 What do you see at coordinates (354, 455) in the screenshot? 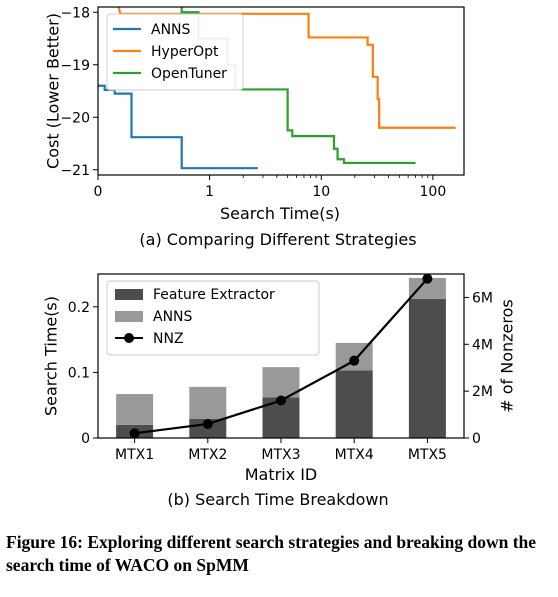
I see `x-tick-label: MTX4` at bounding box center [354, 455].